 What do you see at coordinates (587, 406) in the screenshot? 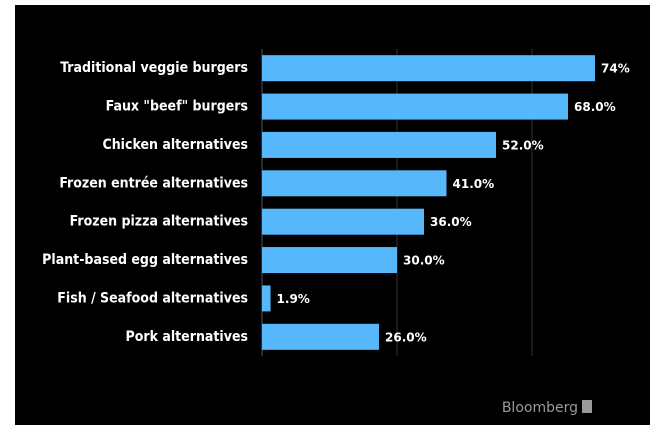
I see `source-logo` at bounding box center [587, 406].